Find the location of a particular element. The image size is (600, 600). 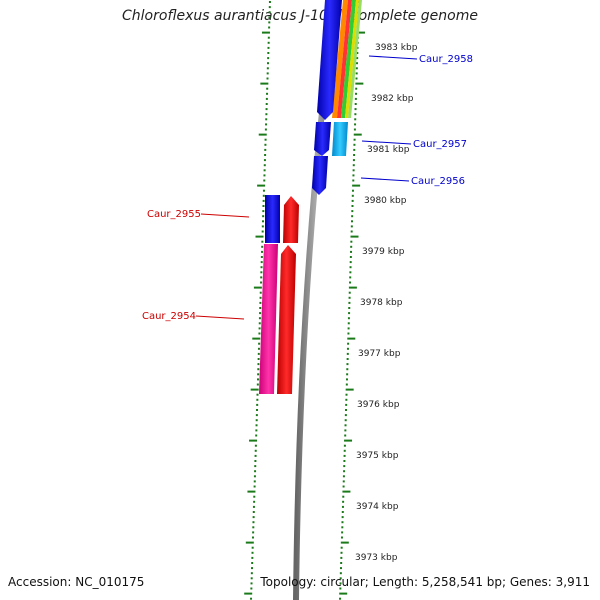

gene-label-caur-2954: Caur_2954 is located at coordinates (169, 316).